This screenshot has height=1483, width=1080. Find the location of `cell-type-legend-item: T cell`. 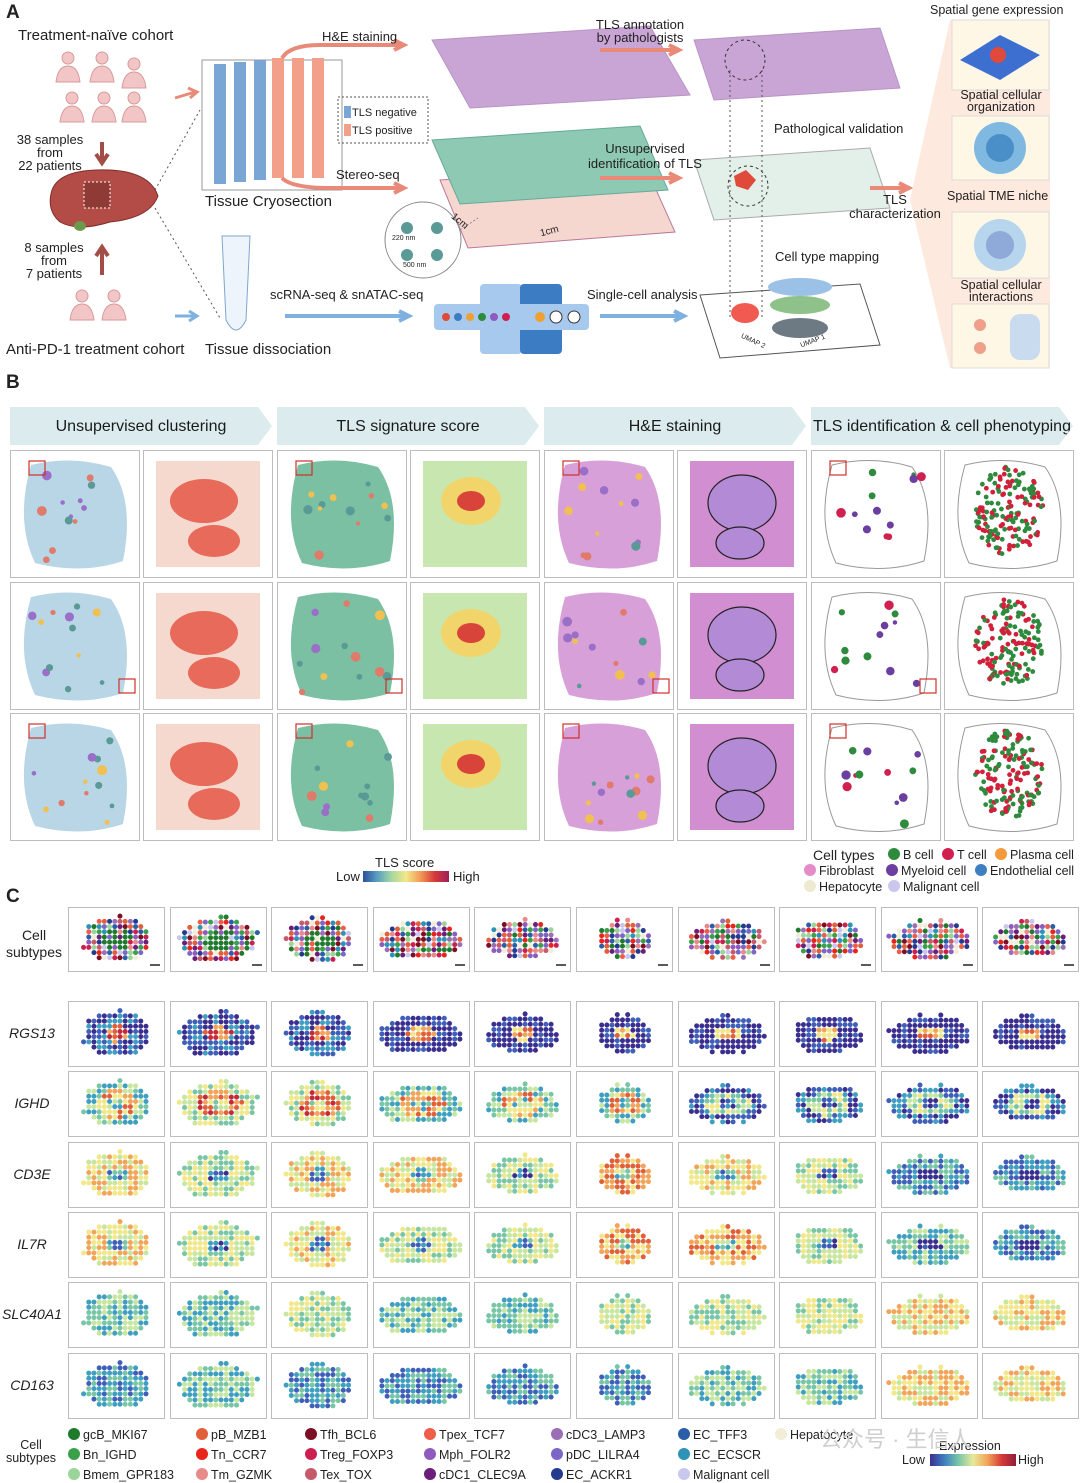

cell-type-legend-item: T cell is located at coordinates (964, 855).